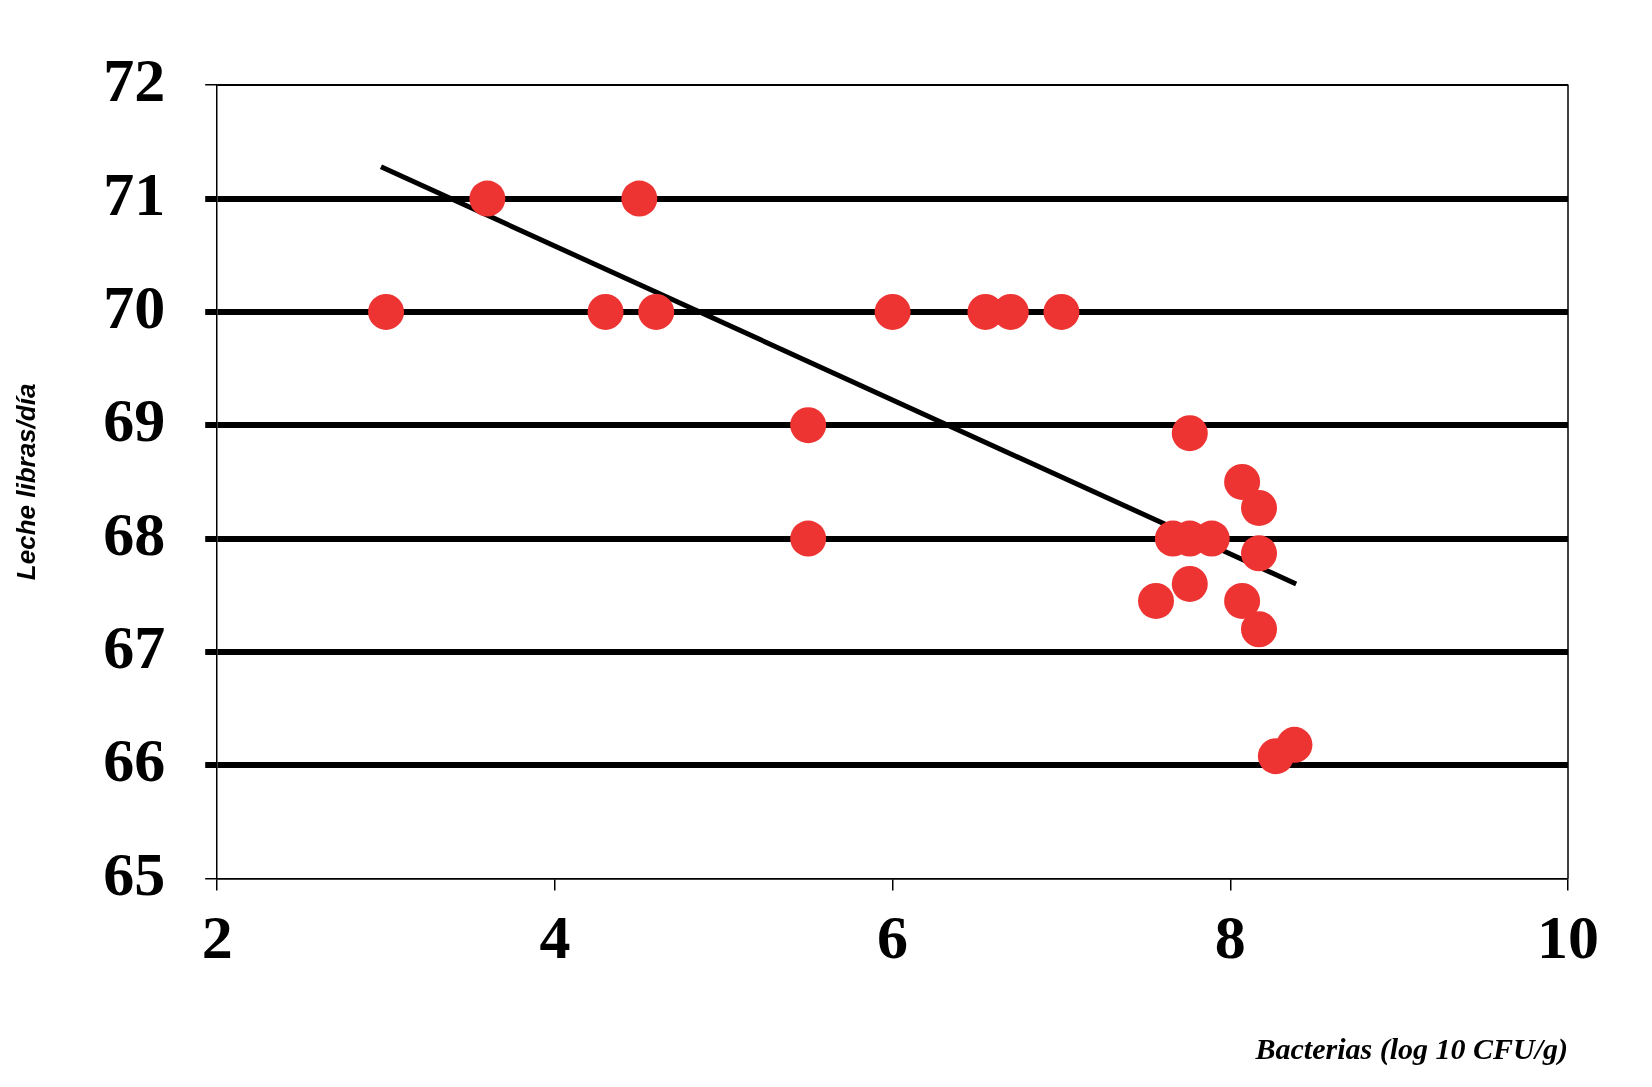 This screenshot has width=1652, height=1087. Describe the element at coordinates (134, 306) in the screenshot. I see `y-tick-label: 70` at that location.